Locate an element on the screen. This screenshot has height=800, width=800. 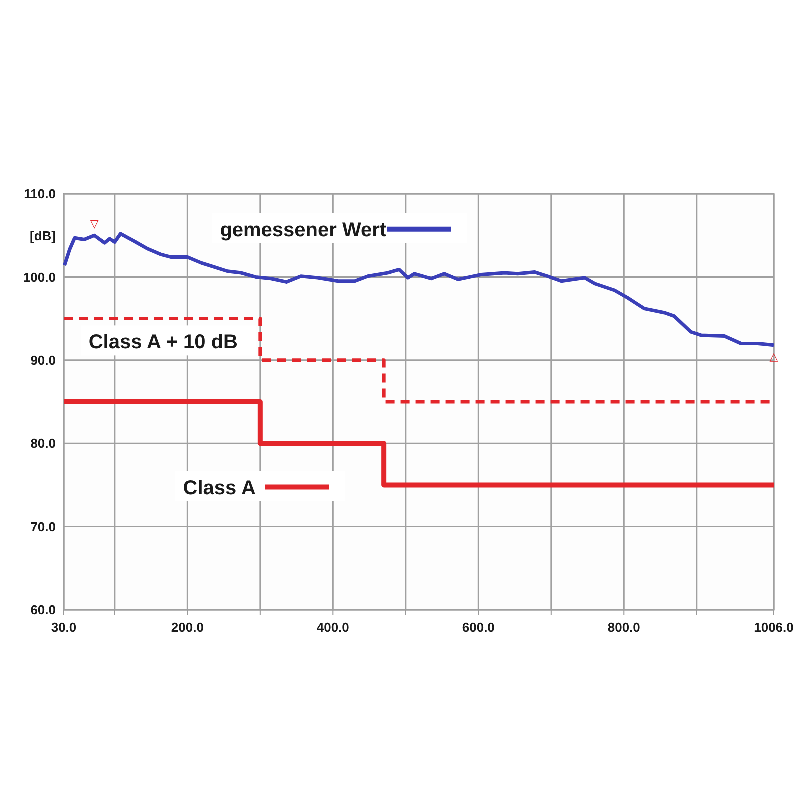
y-tick-label: 60.0 is located at coordinates (43, 610).